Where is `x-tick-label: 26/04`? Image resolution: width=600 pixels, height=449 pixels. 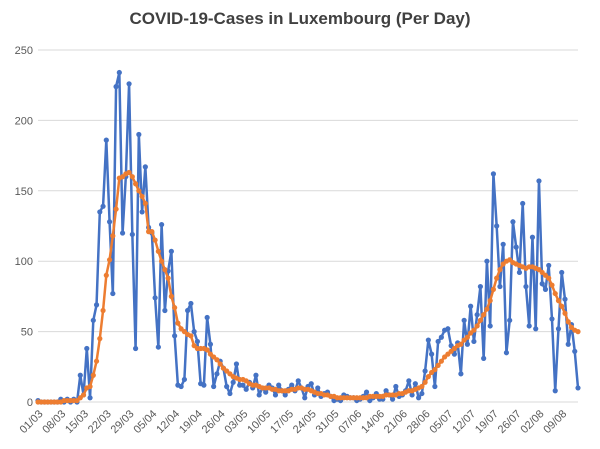
x-tick-label: 26/04 is located at coordinates (214, 422).